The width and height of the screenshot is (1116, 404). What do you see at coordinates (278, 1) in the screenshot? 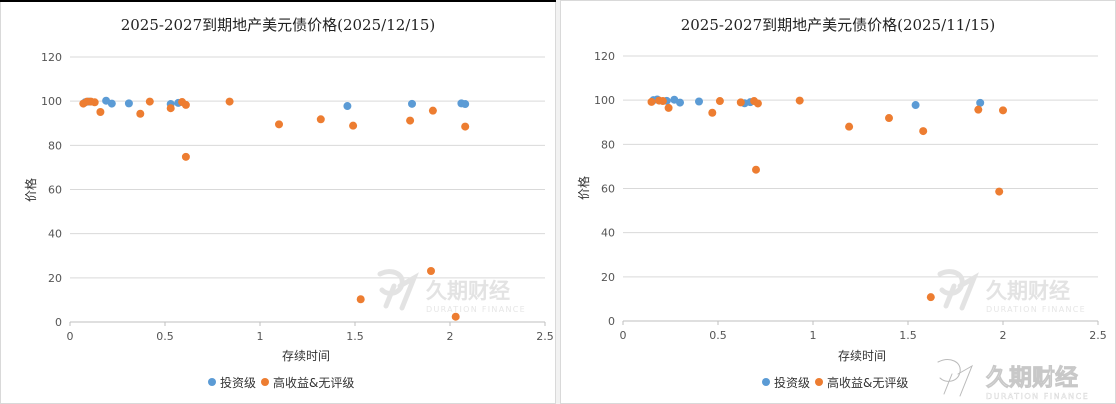
I see `top-rule` at bounding box center [278, 1].